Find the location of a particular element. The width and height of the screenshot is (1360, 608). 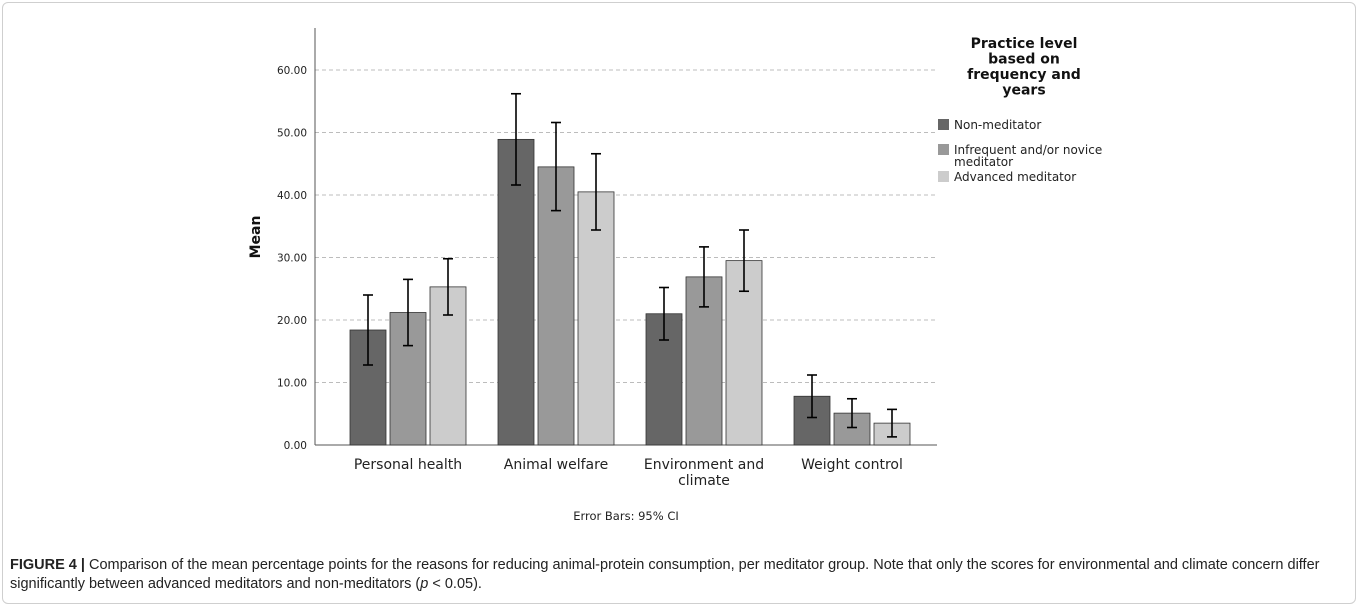

caption-p-symbol: p is located at coordinates (424, 584).